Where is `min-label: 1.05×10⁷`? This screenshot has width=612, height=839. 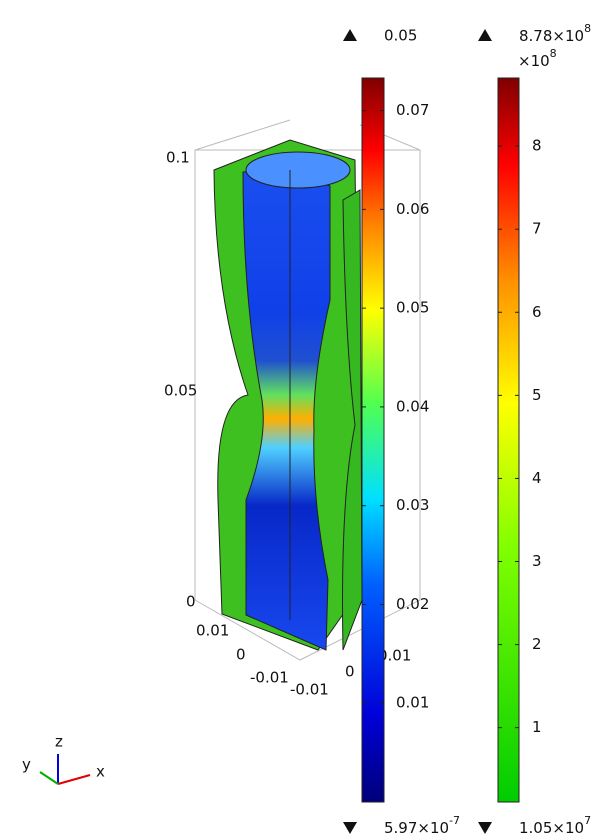
min-label: 1.05×10⁷ is located at coordinates (555, 825).